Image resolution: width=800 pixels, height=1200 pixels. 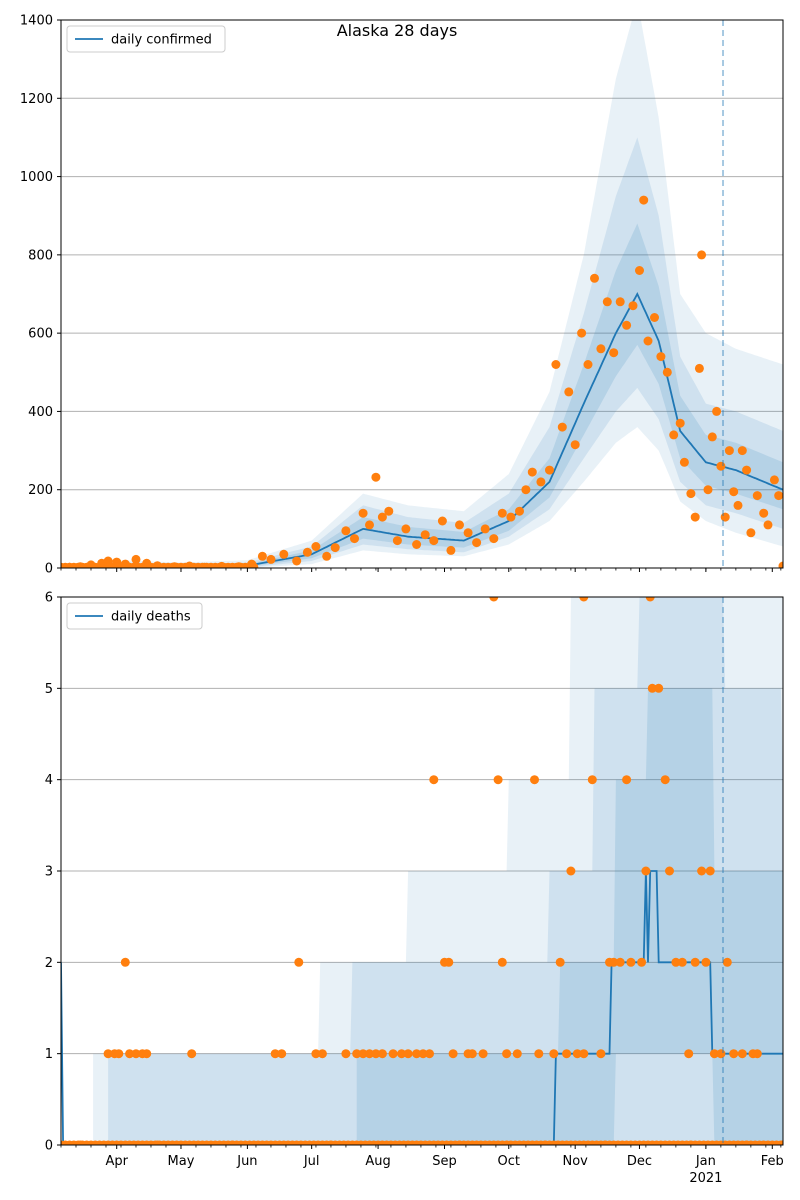 I want to click on y-tick-label: 5, so click(x=49, y=689).